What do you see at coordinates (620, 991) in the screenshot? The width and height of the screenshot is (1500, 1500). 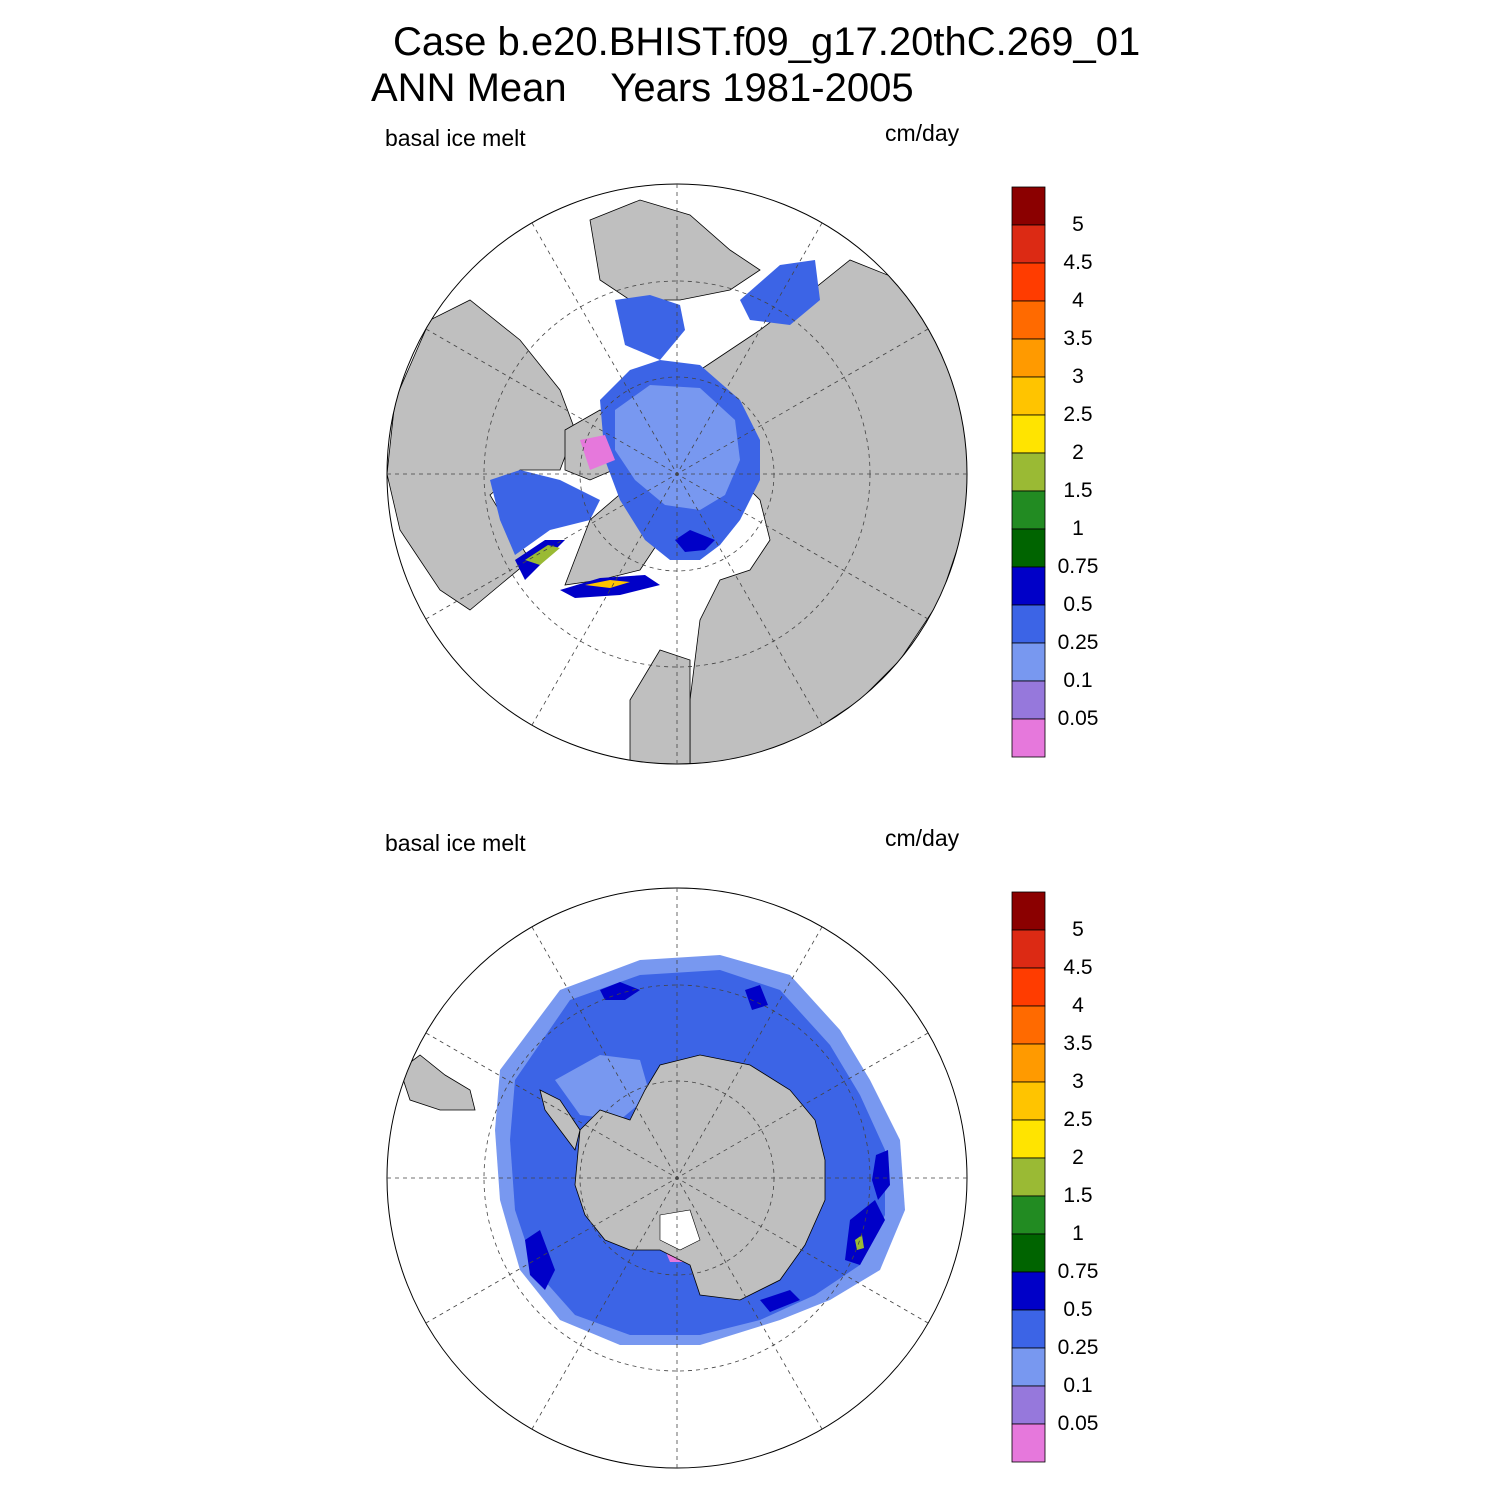 I see `south-ice-spot-0.5-1` at bounding box center [620, 991].